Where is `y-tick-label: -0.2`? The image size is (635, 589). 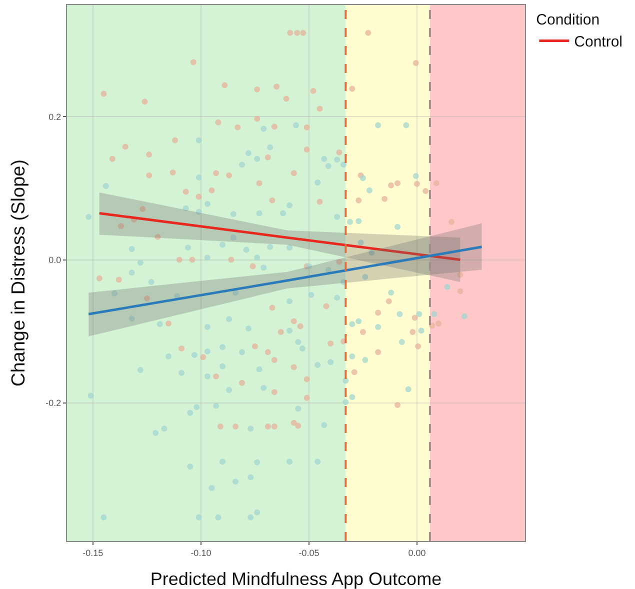 y-tick-label: -0.2 is located at coordinates (54, 403).